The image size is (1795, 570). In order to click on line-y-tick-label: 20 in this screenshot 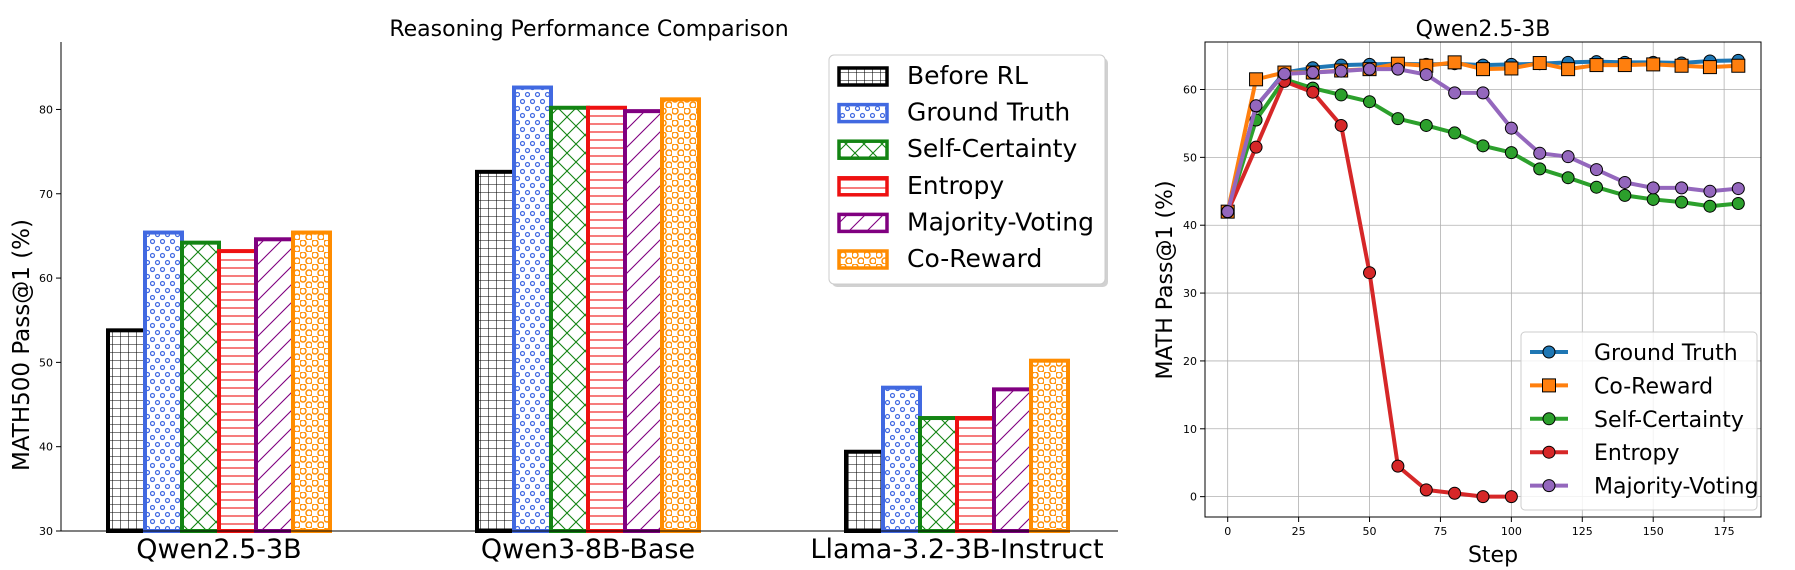, I will do `click(1190, 361)`.